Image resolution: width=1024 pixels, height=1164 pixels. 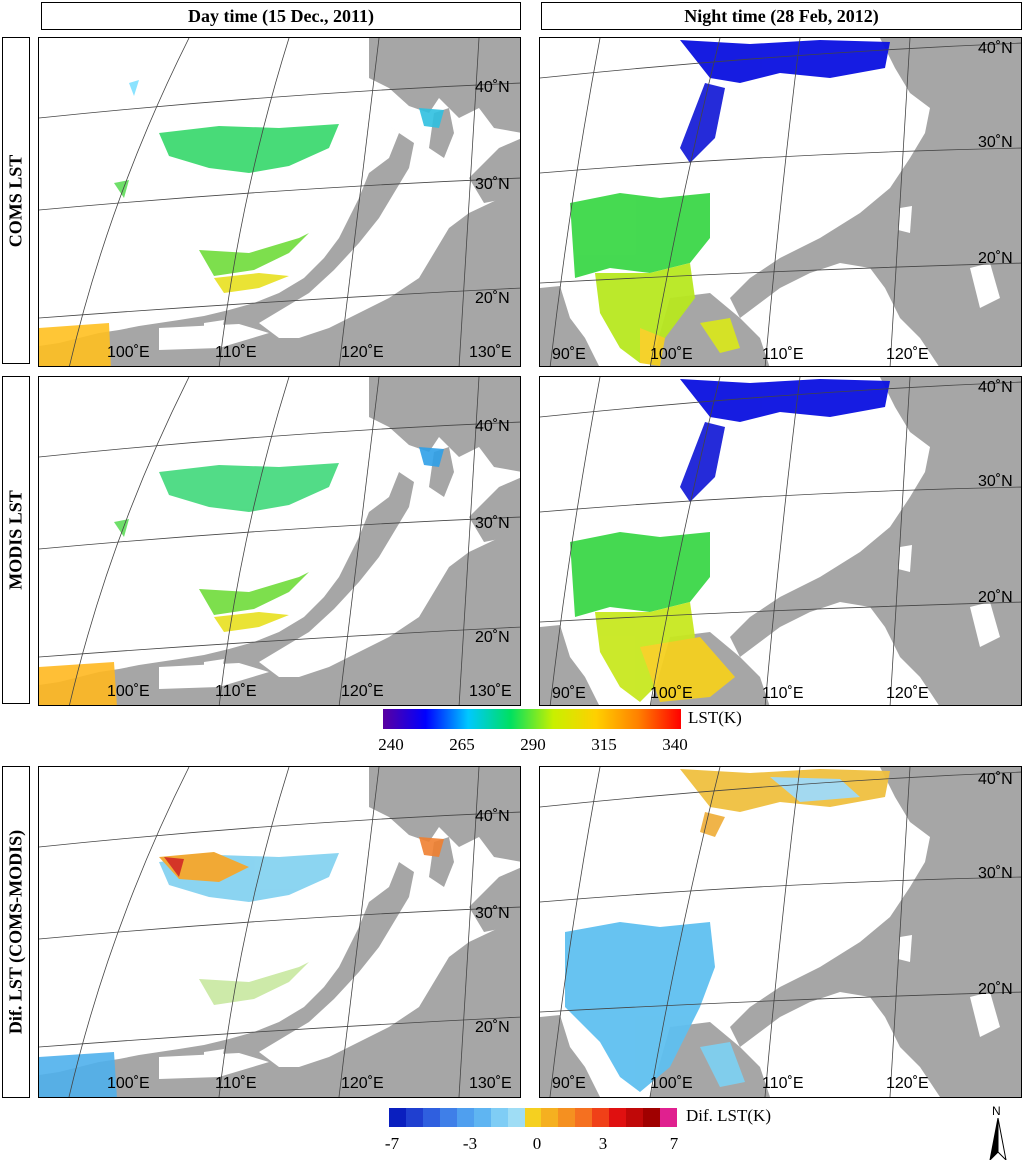 I want to click on night-coms-lat-30: 30˚N, so click(x=995, y=142).